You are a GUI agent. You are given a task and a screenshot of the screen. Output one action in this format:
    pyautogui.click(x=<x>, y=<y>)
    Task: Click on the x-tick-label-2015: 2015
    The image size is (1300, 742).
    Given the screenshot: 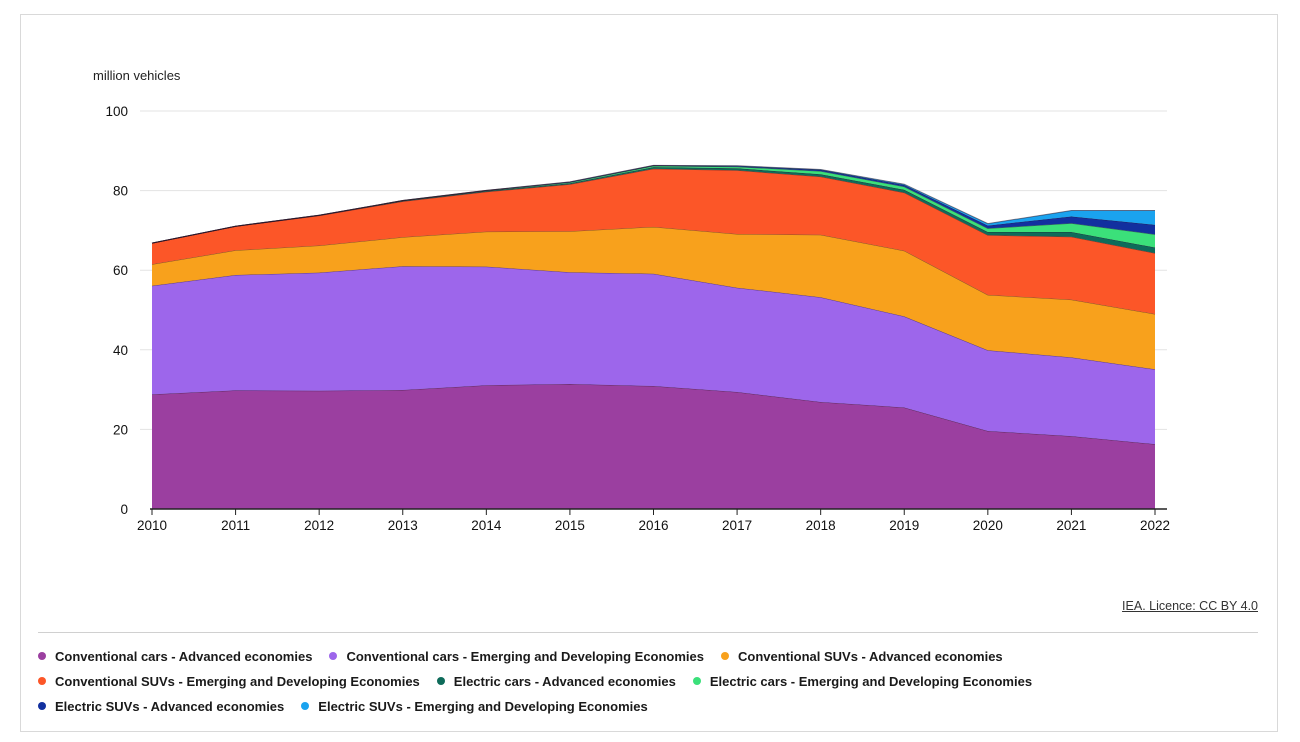 What is the action you would take?
    pyautogui.click(x=570, y=525)
    